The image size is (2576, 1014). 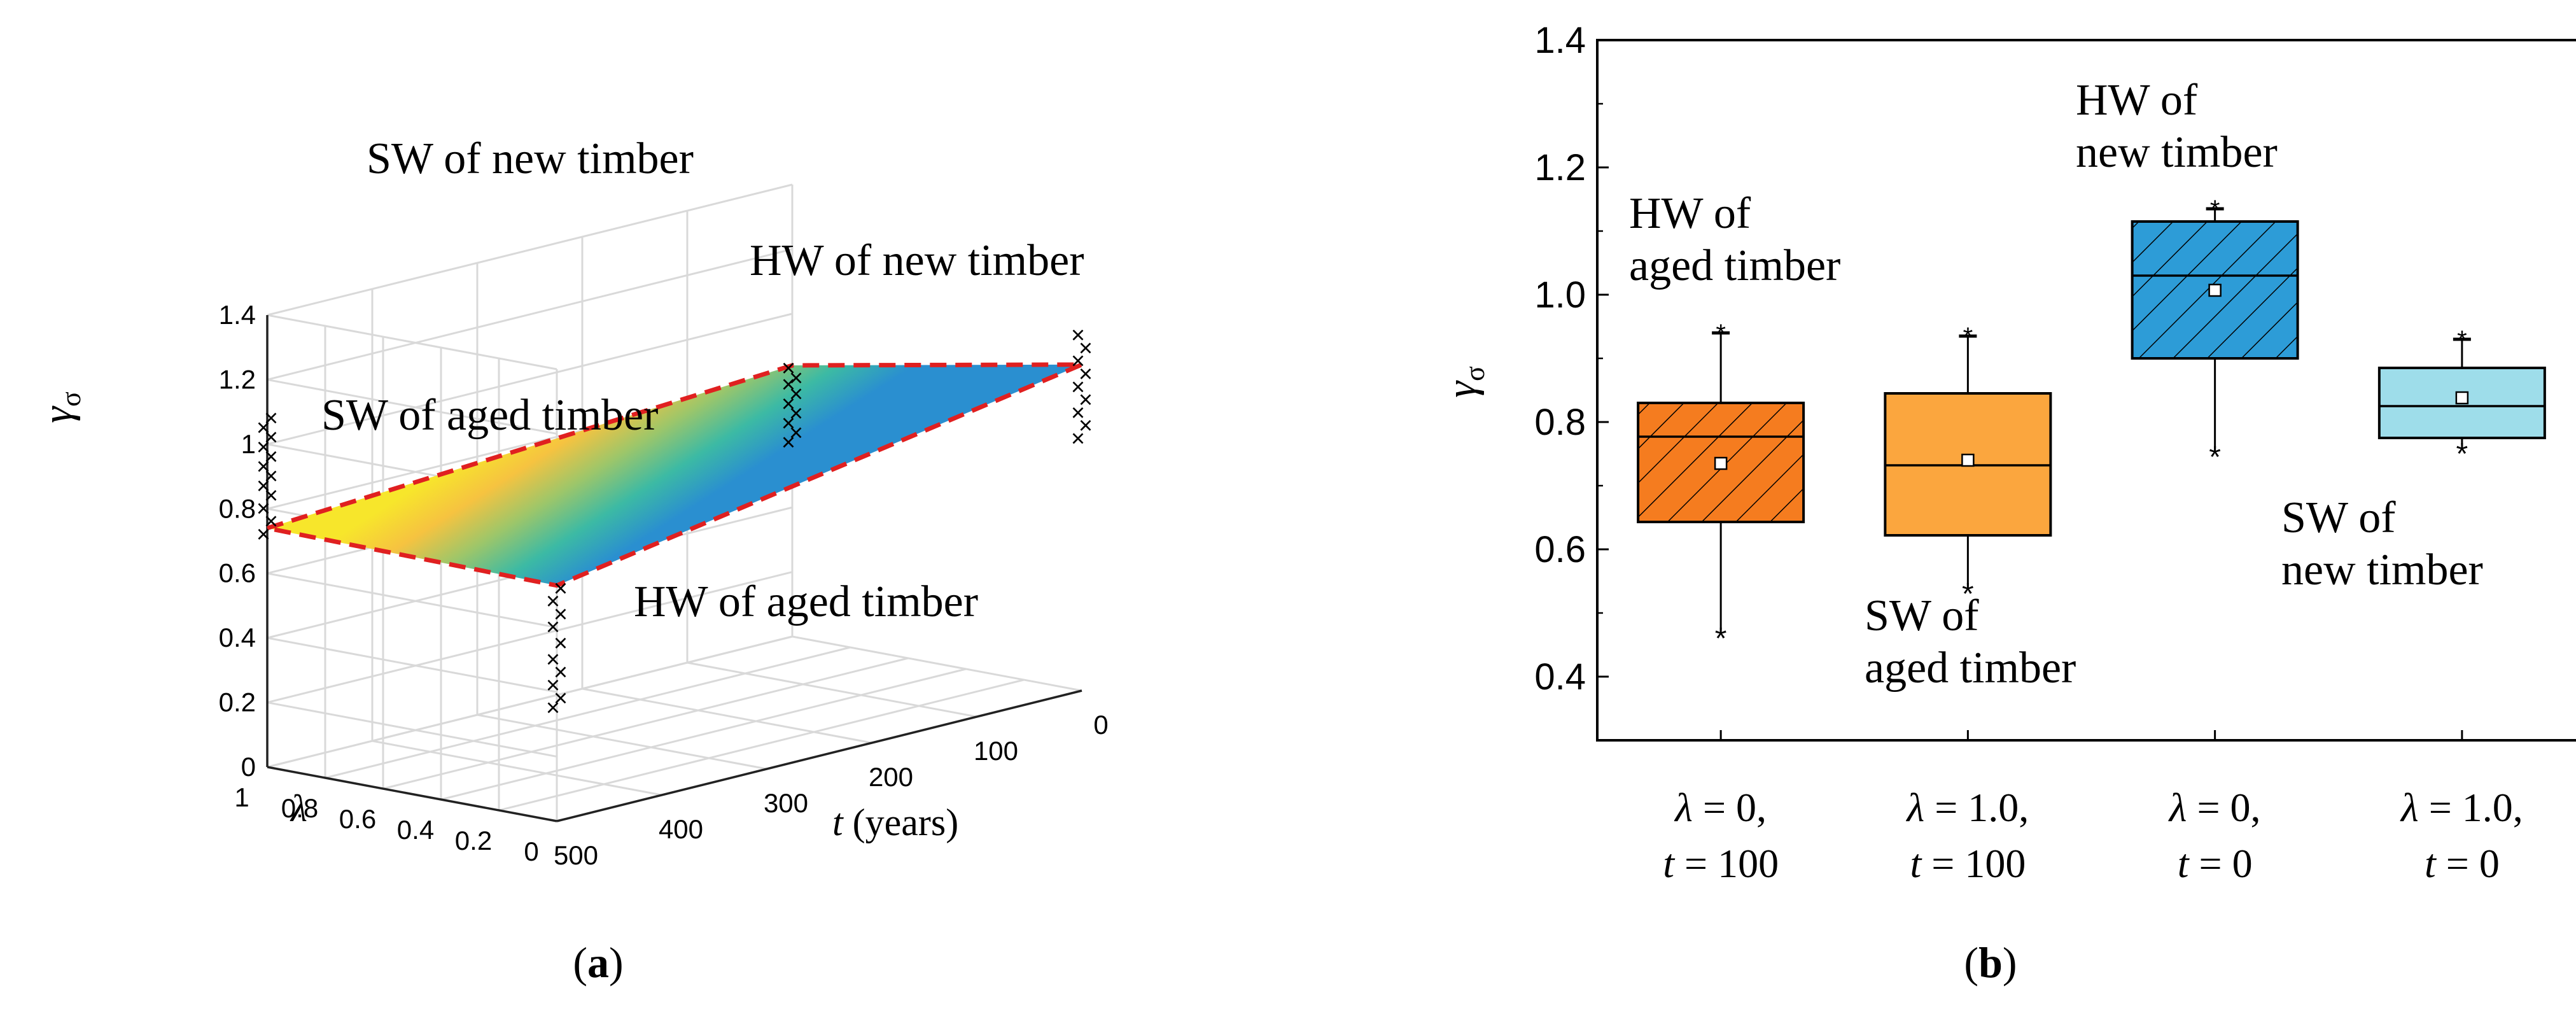 I want to click on box-4: **, so click(x=2461, y=398).